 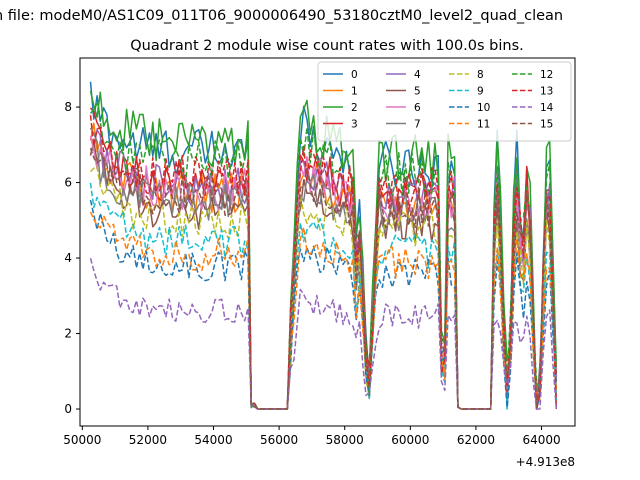 I want to click on legend-label-1: 1, so click(x=354, y=92).